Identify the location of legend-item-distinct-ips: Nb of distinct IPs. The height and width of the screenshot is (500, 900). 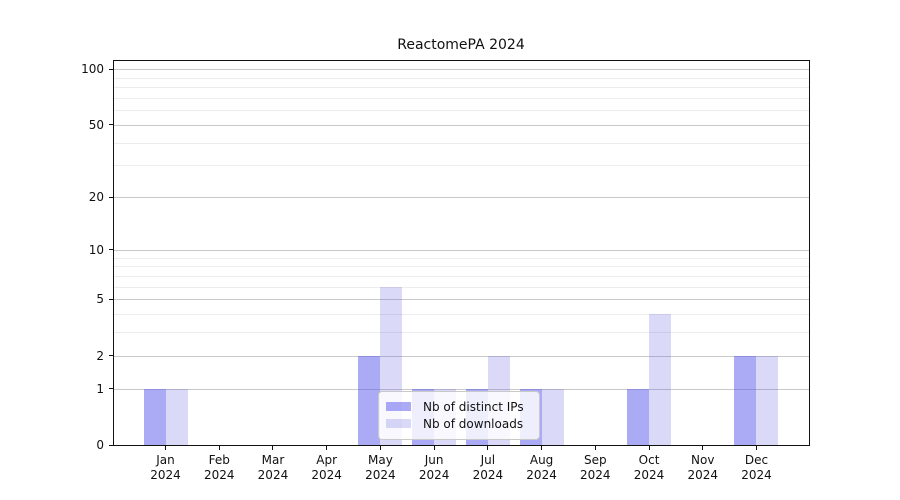
(462, 406).